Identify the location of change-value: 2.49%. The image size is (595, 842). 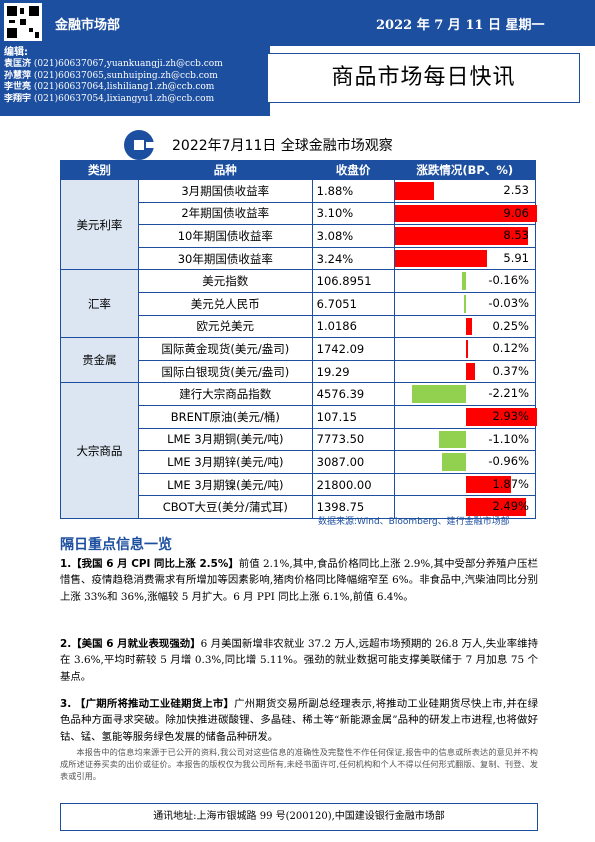
(510, 506).